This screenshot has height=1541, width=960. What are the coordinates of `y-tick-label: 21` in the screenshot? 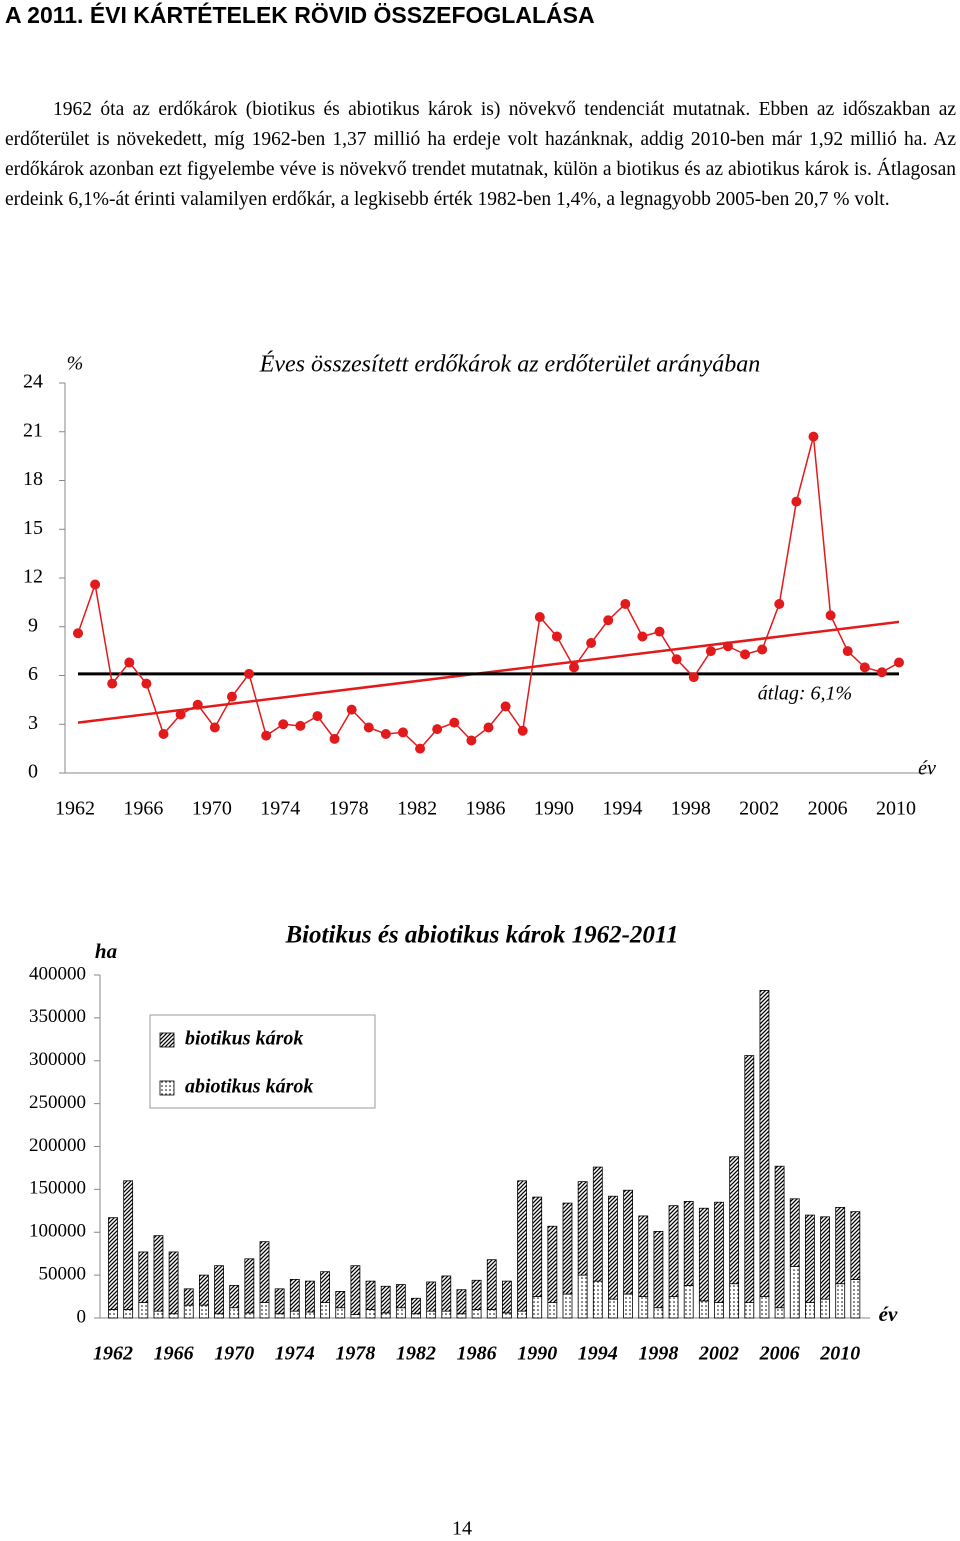 It's located at (33, 430).